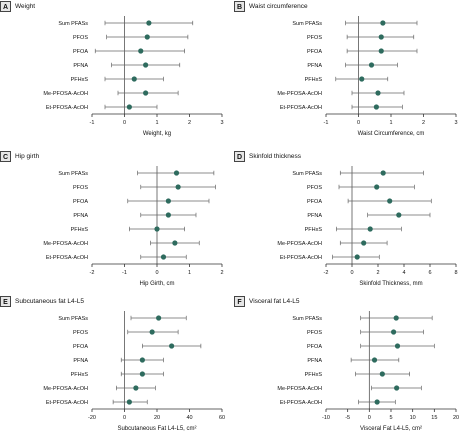 This screenshot has width=467, height=438. I want to click on panel-a-letter: A, so click(5, 6).